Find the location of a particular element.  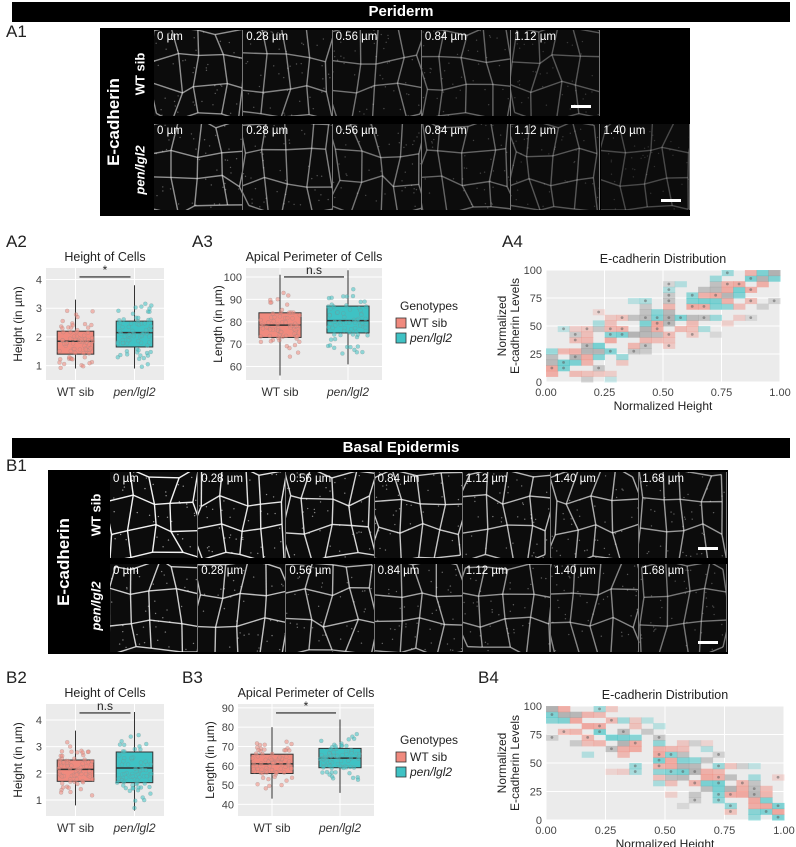

panel-label-b2: B2 is located at coordinates (16, 677).